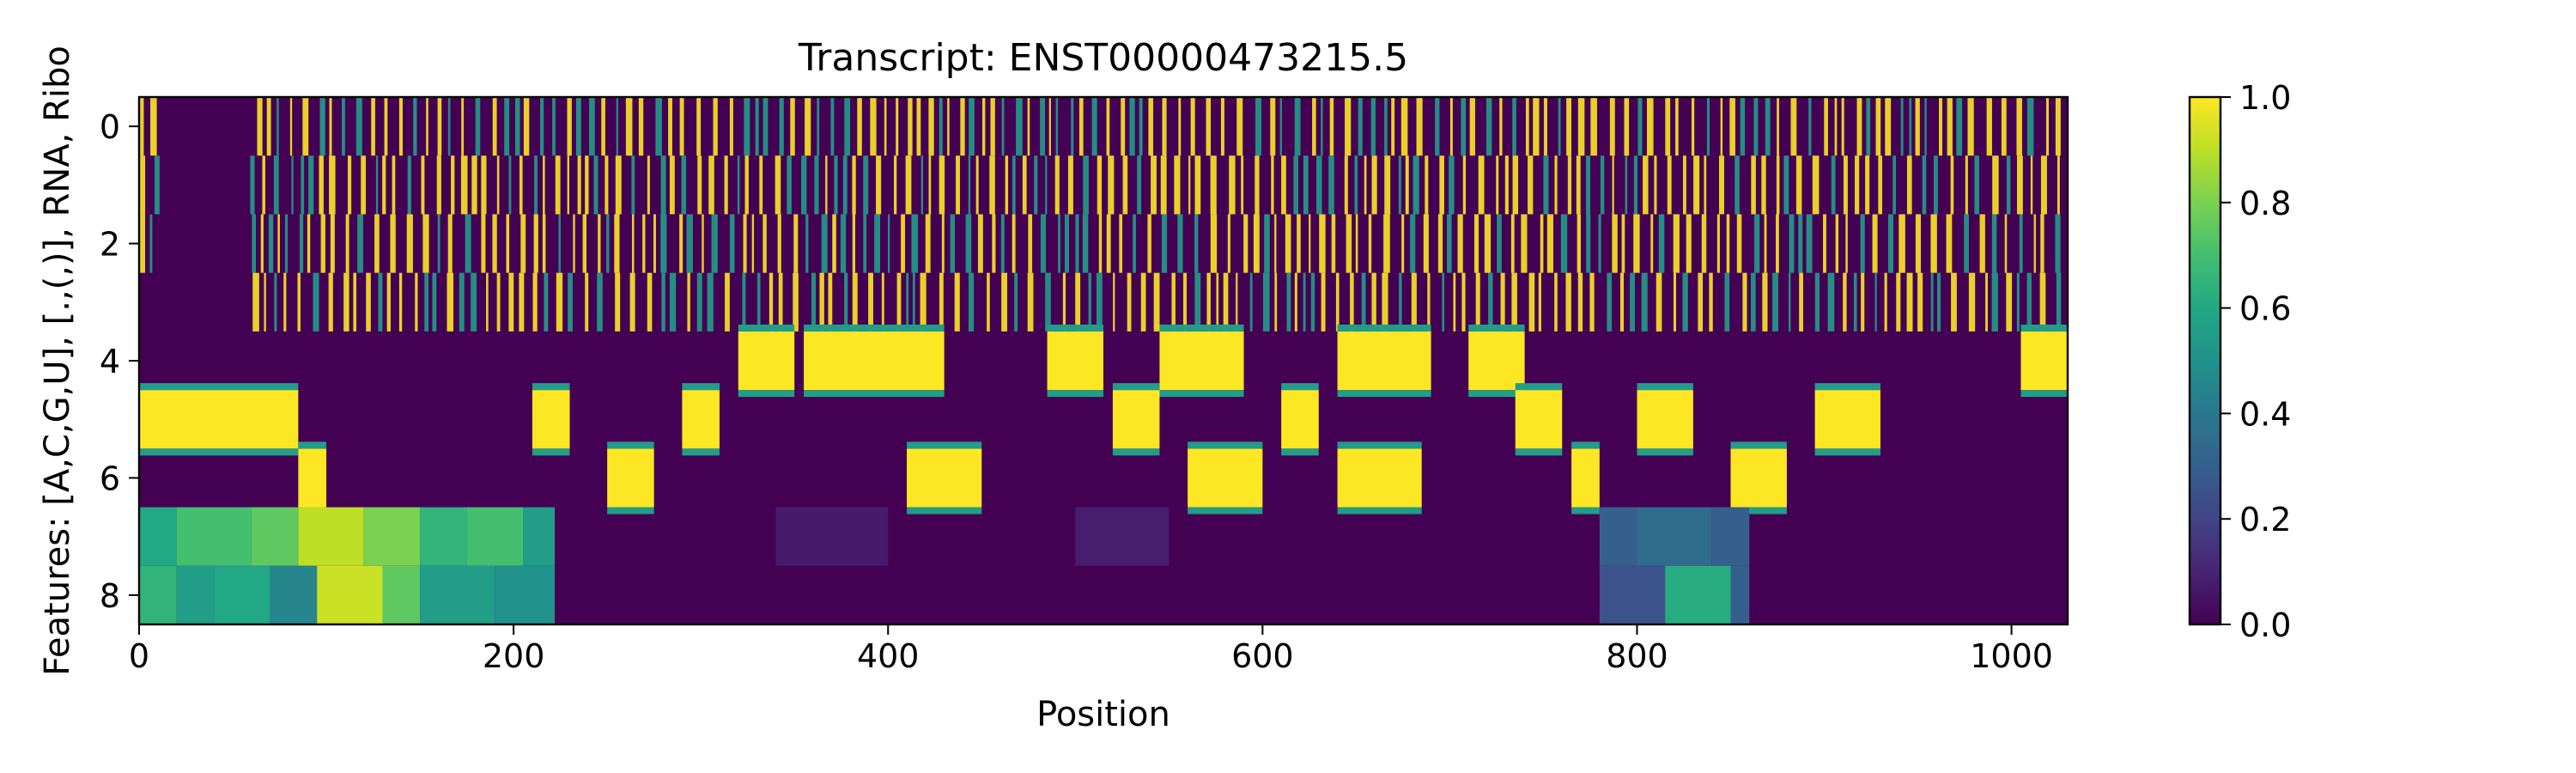 The image size is (2576, 773). I want to click on colorbar: 0.0 0.2 0.4 0.6 0.8 1.0, so click(2239, 361).